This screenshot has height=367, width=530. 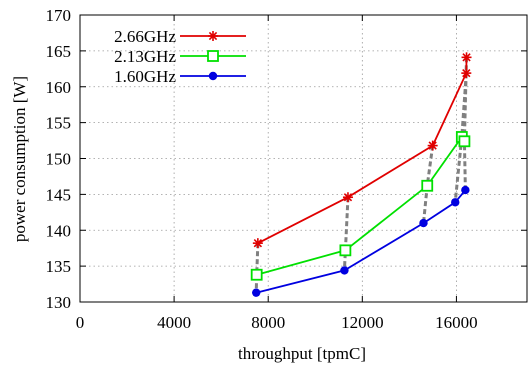 I want to click on y-tick-label: 165, so click(x=59, y=51).